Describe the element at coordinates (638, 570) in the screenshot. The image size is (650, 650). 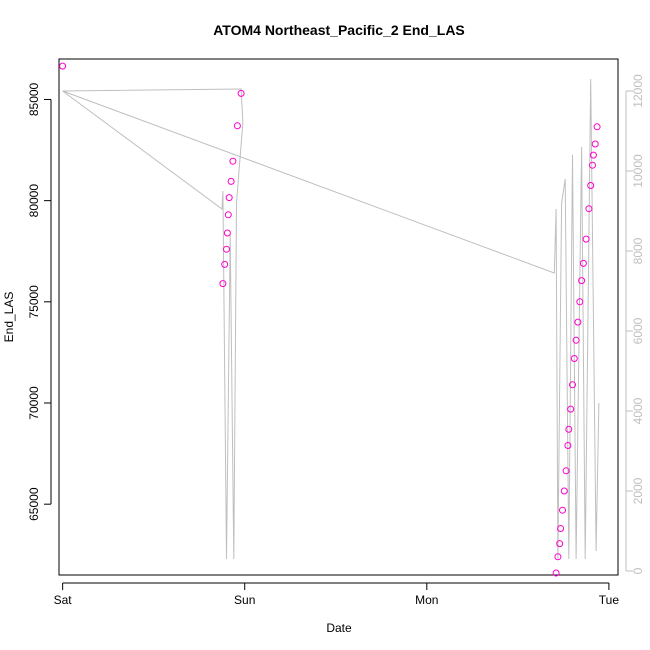
I see `y2-tick-label-0: 0` at that location.